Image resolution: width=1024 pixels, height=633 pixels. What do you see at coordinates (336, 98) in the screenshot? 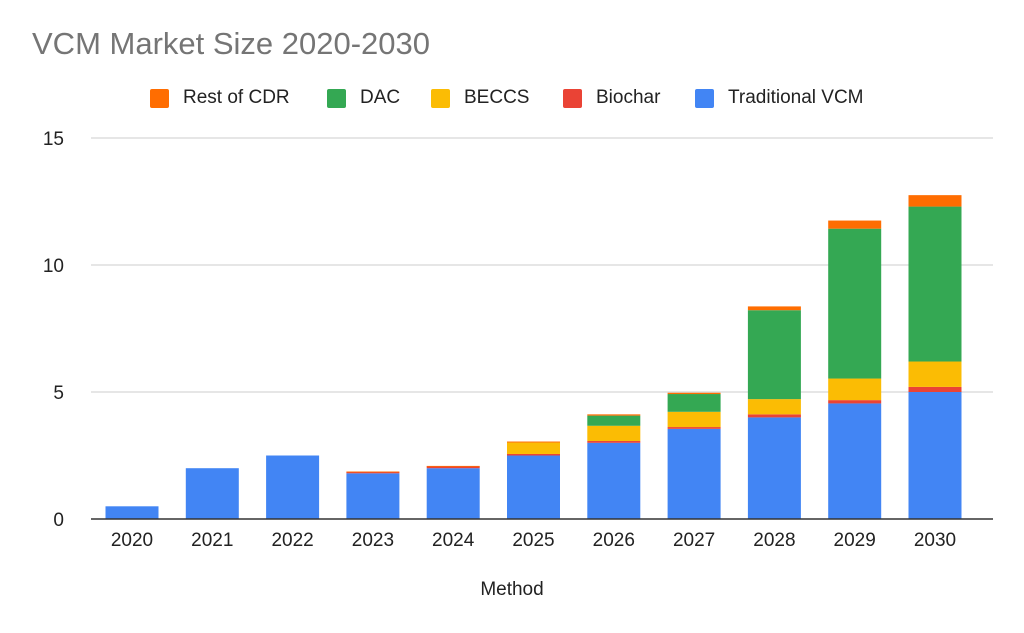
I see `legend-swatch-dac` at bounding box center [336, 98].